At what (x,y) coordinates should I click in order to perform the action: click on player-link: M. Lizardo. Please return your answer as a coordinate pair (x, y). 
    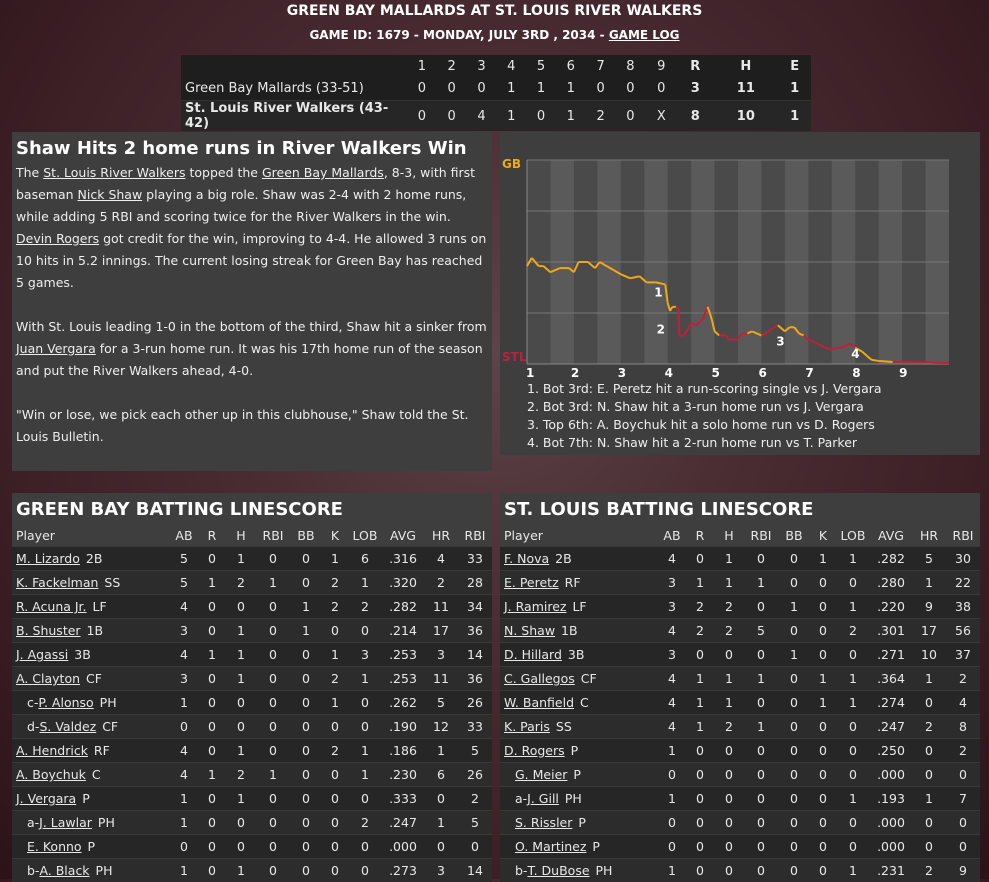
    Looking at the image, I should click on (48, 558).